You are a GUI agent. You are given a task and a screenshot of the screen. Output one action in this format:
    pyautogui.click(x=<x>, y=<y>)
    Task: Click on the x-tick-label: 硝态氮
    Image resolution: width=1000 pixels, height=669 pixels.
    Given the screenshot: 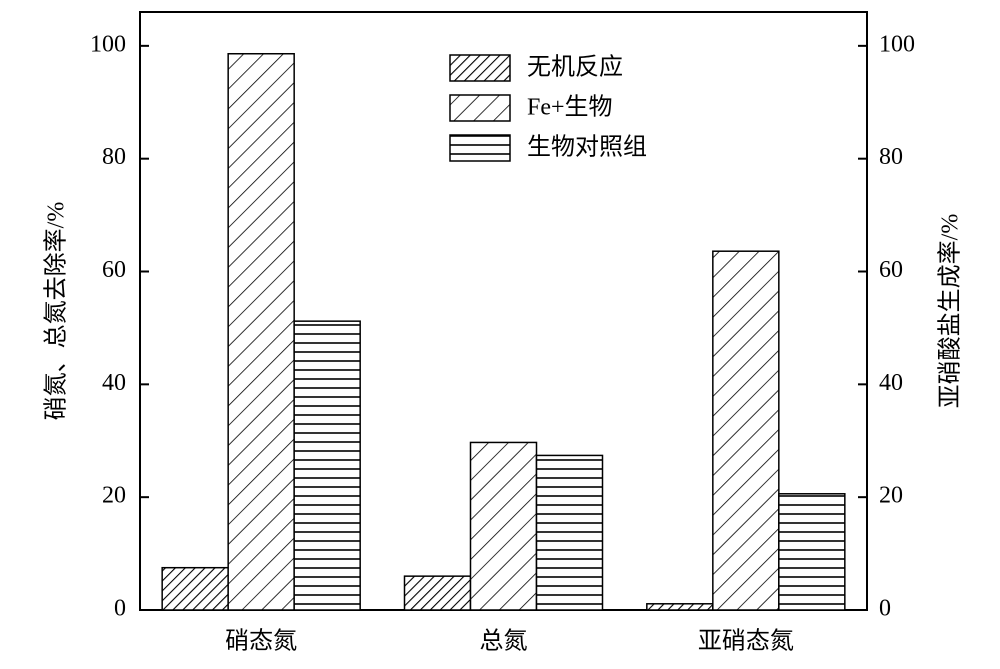 What is the action you would take?
    pyautogui.click(x=261, y=641)
    